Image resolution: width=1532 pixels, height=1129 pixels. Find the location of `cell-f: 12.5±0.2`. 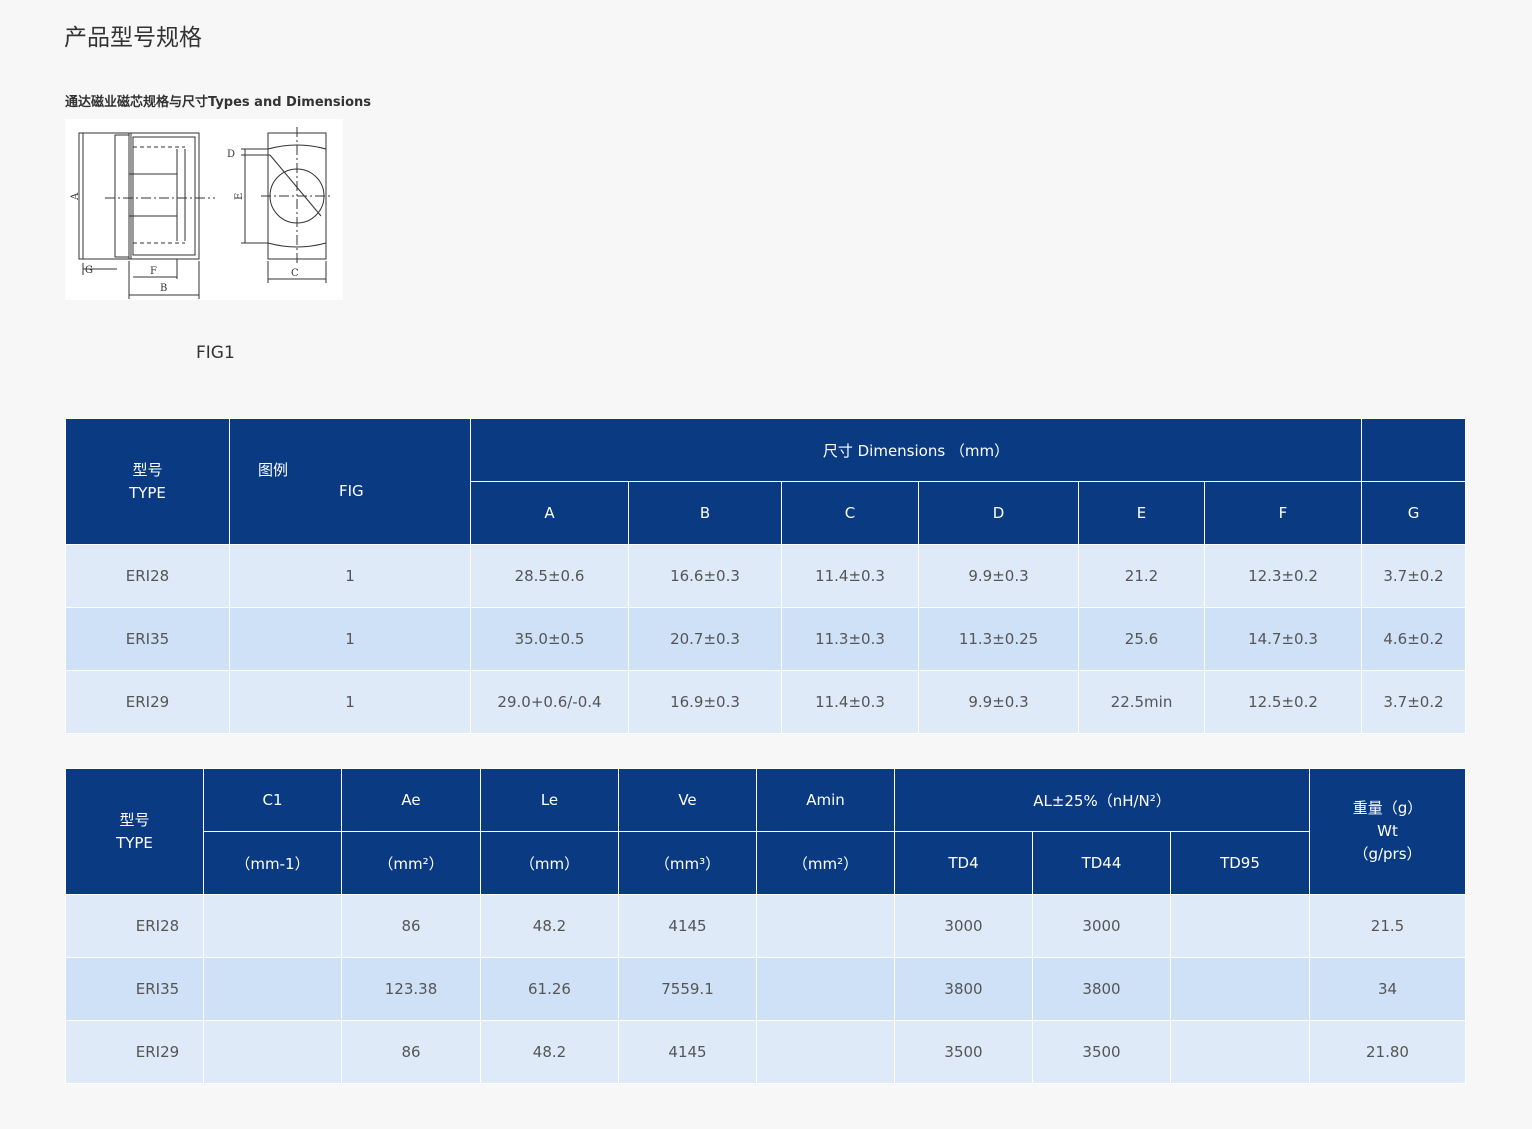

cell-f: 12.5±0.2 is located at coordinates (1283, 702).